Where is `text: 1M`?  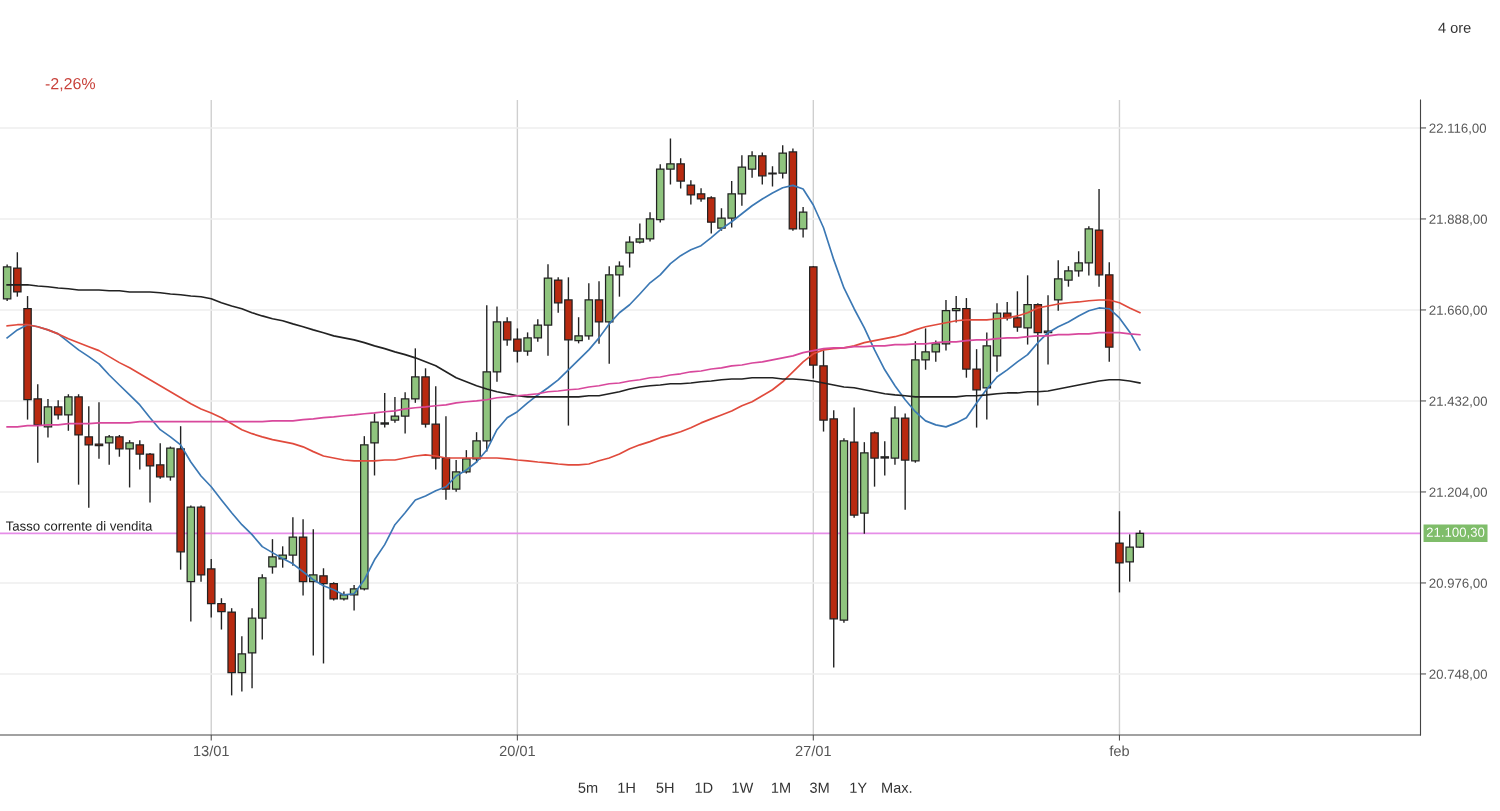 text: 1M is located at coordinates (780, 787).